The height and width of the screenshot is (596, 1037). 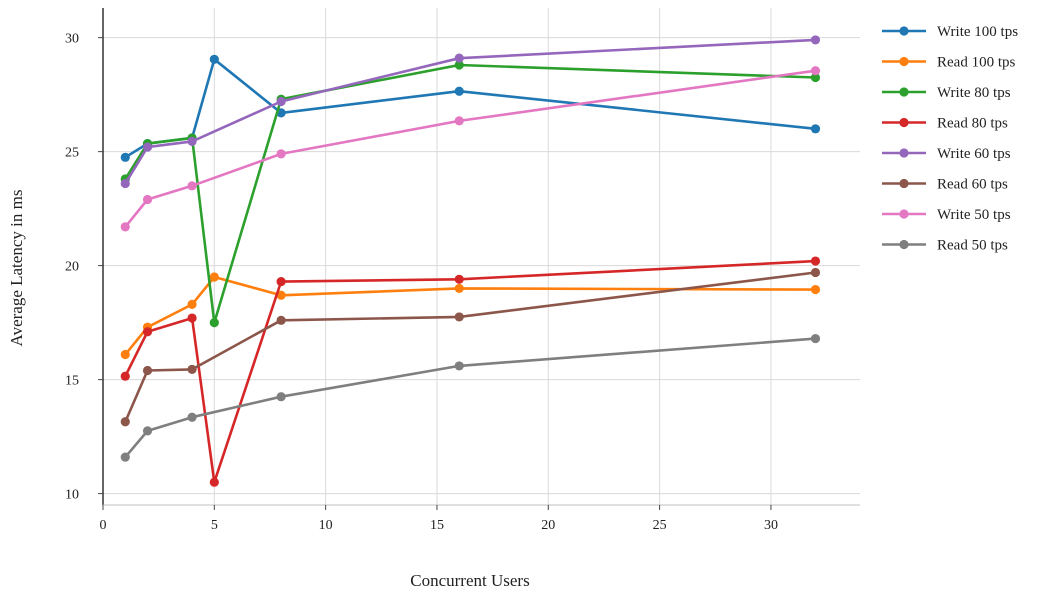 I want to click on x-tick-label: 30, so click(x=771, y=525).